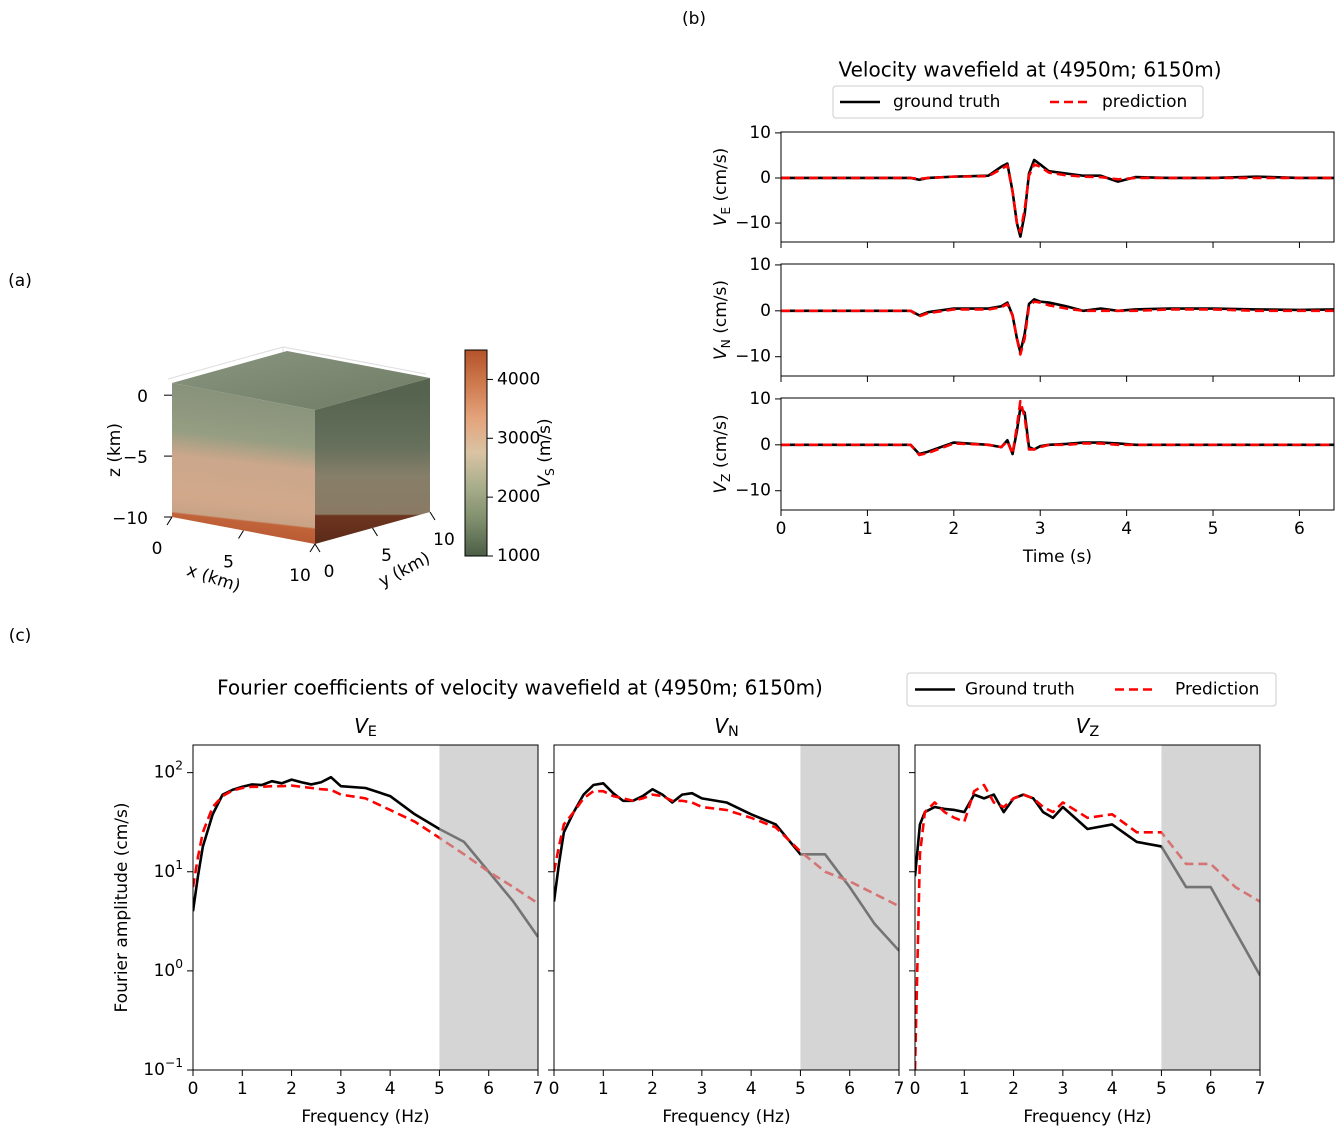 The width and height of the screenshot is (1342, 1133). What do you see at coordinates (1020, 690) in the screenshot?
I see `legend-label: Ground truth` at bounding box center [1020, 690].